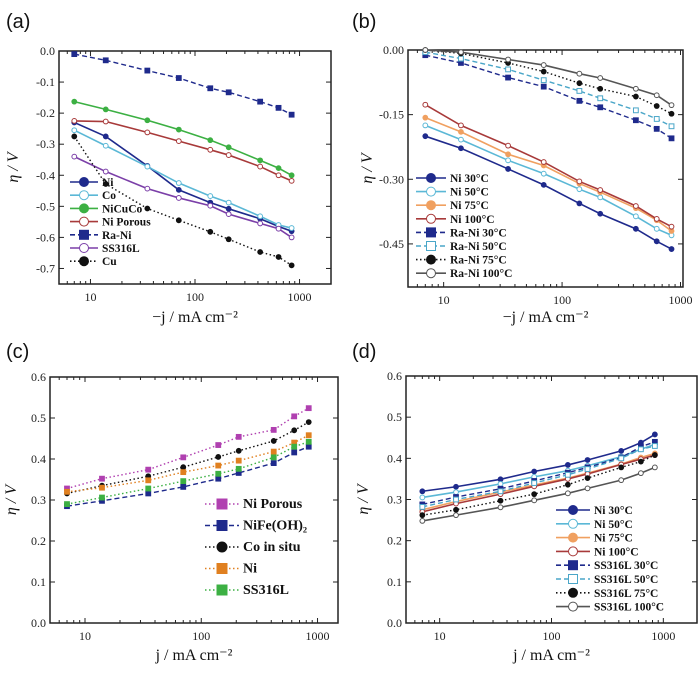 Image resolution: width=700 pixels, height=674 pixels. Describe the element at coordinates (548, 89) in the screenshot. I see `series-line` at that location.